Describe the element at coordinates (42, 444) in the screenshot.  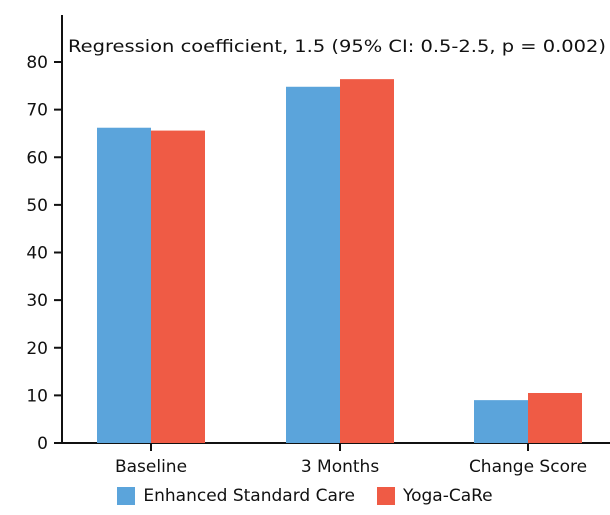
I see `y-tick-label: 0` at that location.